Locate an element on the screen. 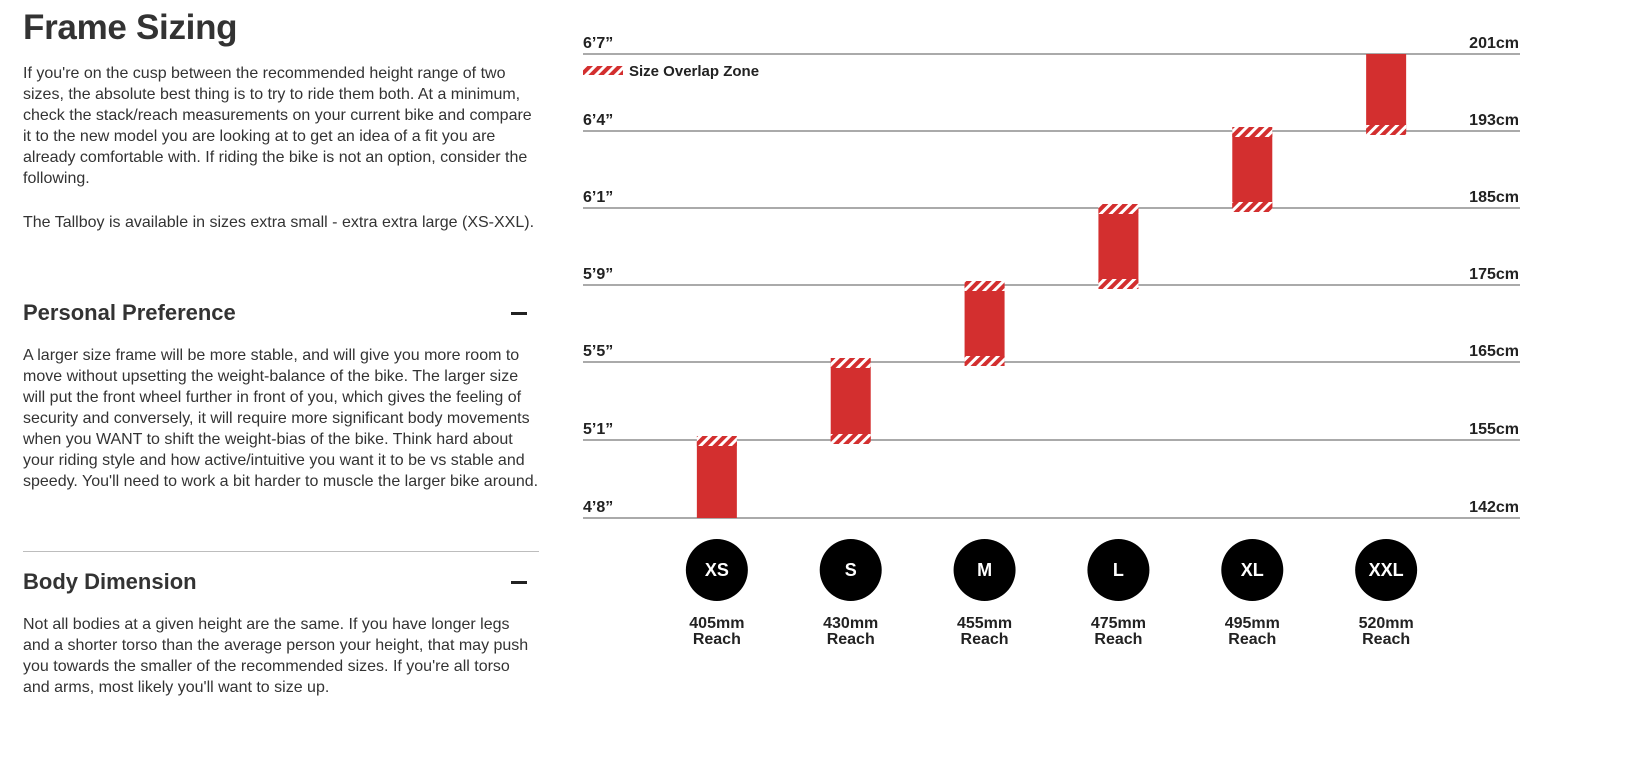 The width and height of the screenshot is (1646, 763). size-bar-l is located at coordinates (1118, 246).